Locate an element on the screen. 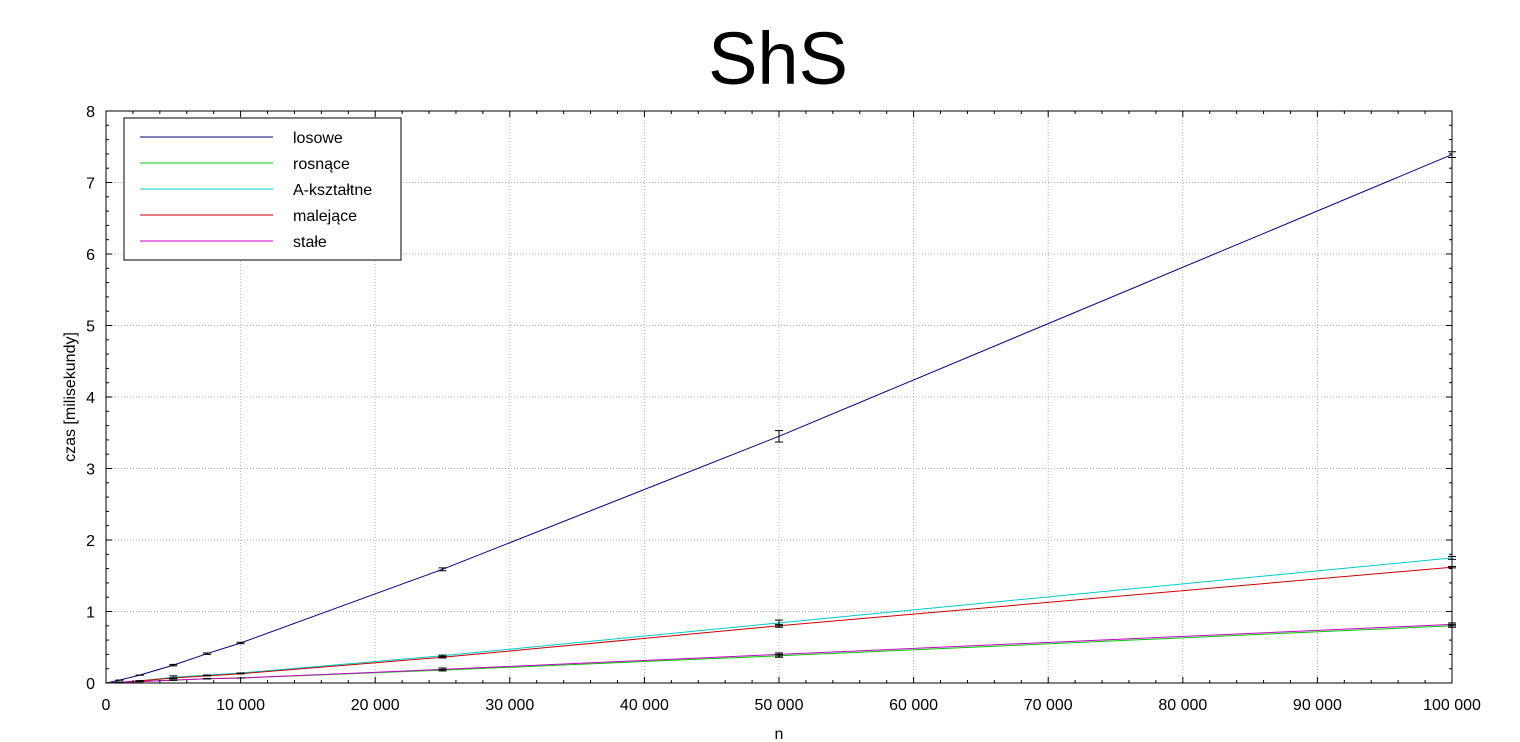  x-tick-label: 50 000 is located at coordinates (779, 705).